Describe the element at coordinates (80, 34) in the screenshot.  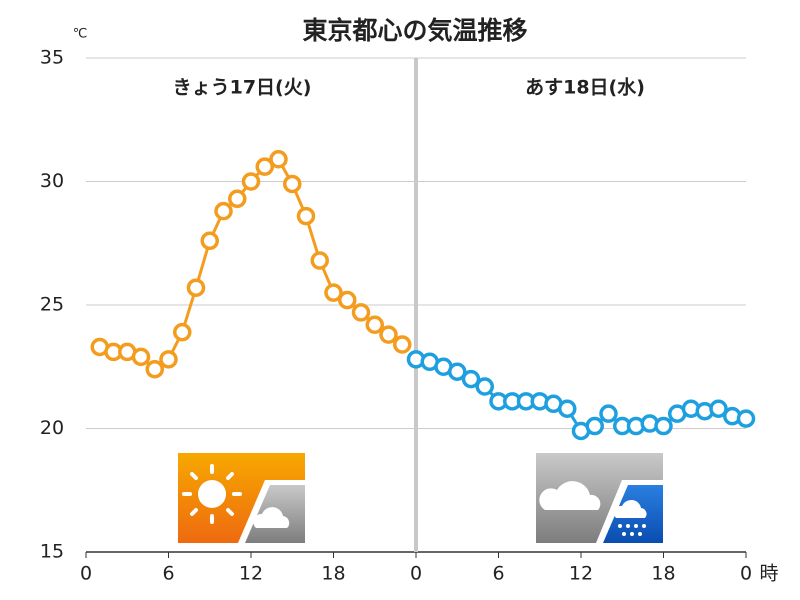
I see `y-unit: ℃` at that location.